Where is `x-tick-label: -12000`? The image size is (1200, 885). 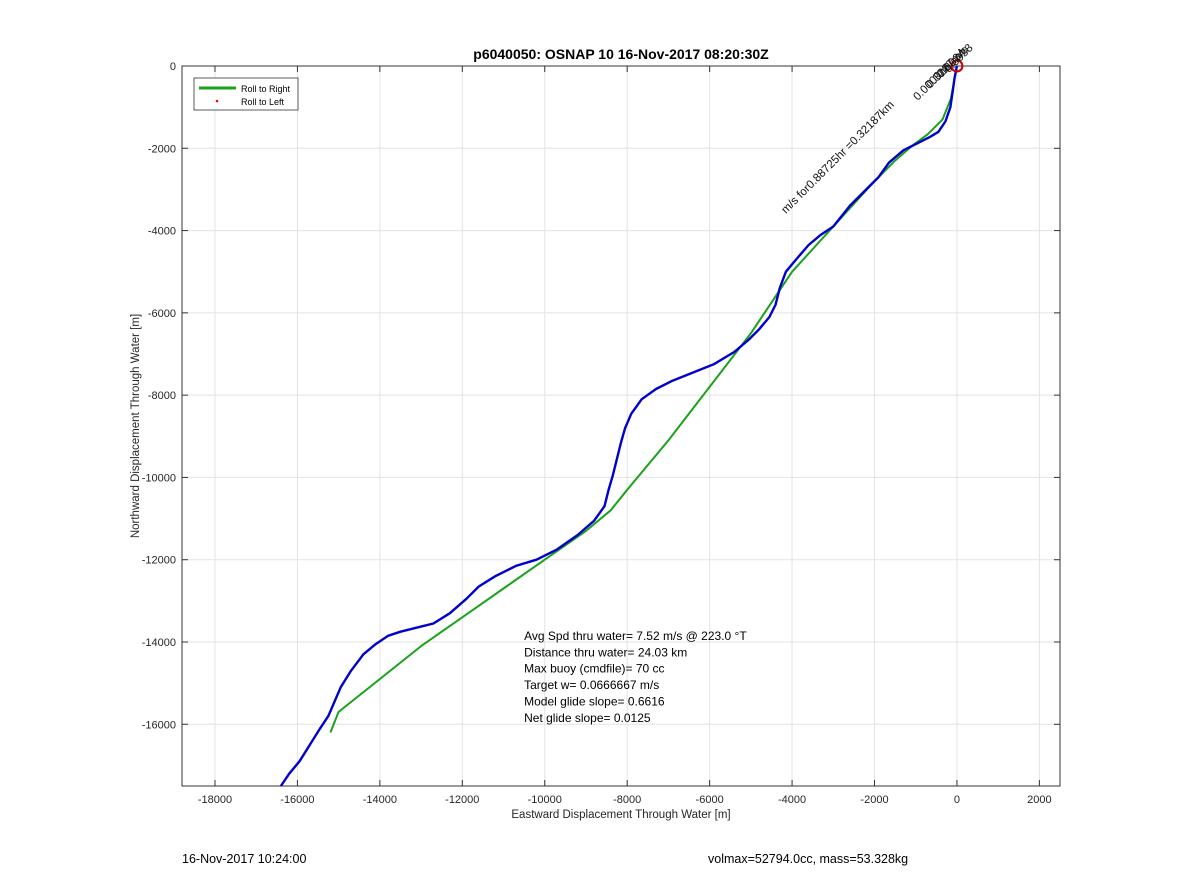 x-tick-label: -12000 is located at coordinates (462, 800).